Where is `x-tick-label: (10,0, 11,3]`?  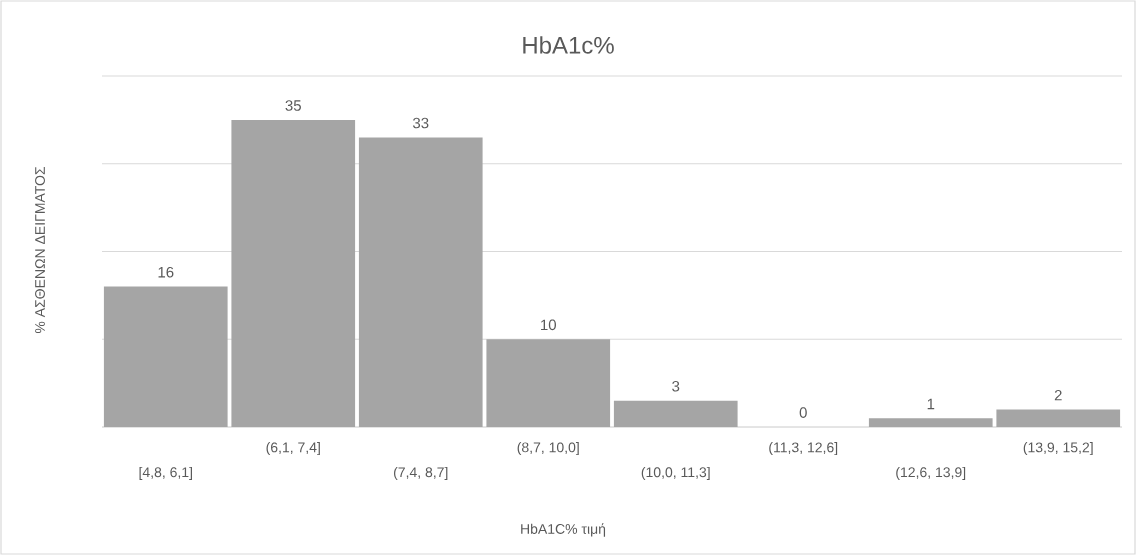 x-tick-label: (10,0, 11,3] is located at coordinates (675, 473).